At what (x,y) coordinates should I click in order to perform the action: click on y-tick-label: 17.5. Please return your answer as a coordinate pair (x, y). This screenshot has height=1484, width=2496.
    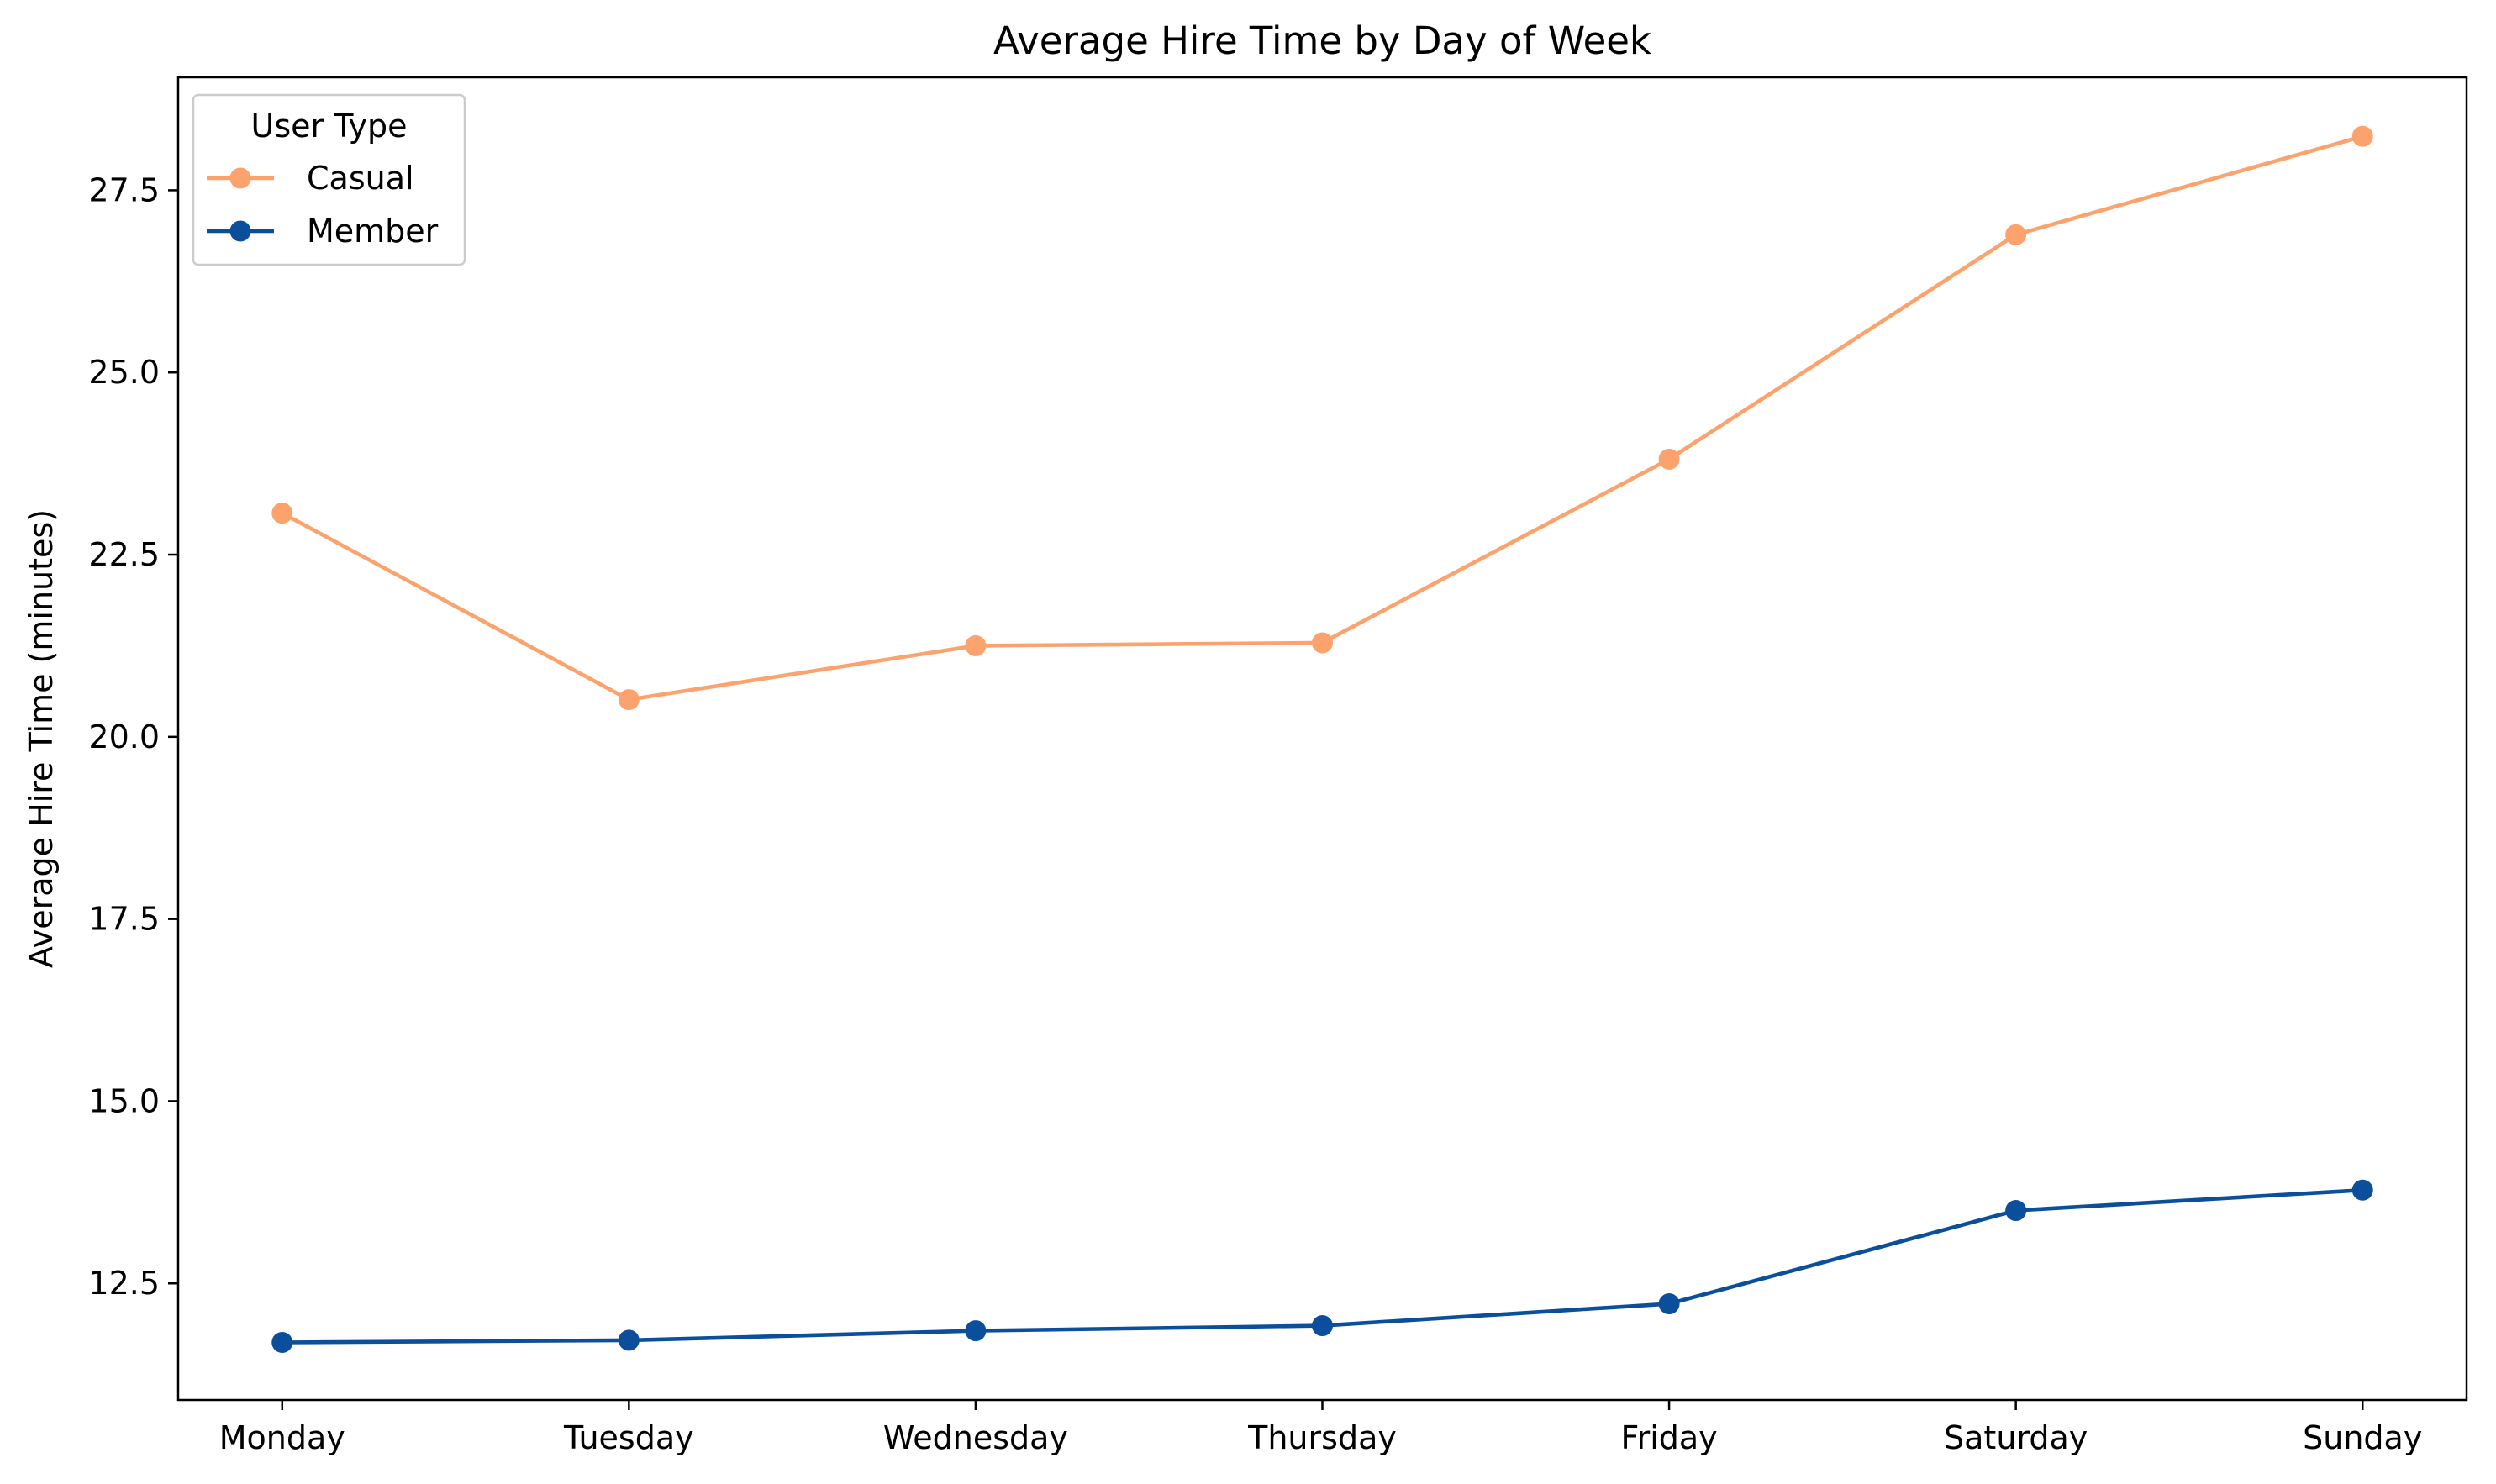
    Looking at the image, I should click on (124, 920).